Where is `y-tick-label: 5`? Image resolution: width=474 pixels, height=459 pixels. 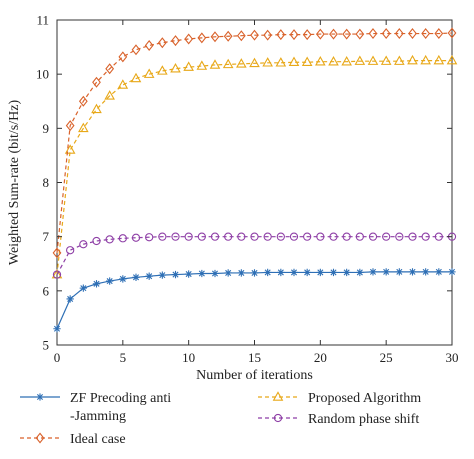
y-tick-label: 5 is located at coordinates (46, 345).